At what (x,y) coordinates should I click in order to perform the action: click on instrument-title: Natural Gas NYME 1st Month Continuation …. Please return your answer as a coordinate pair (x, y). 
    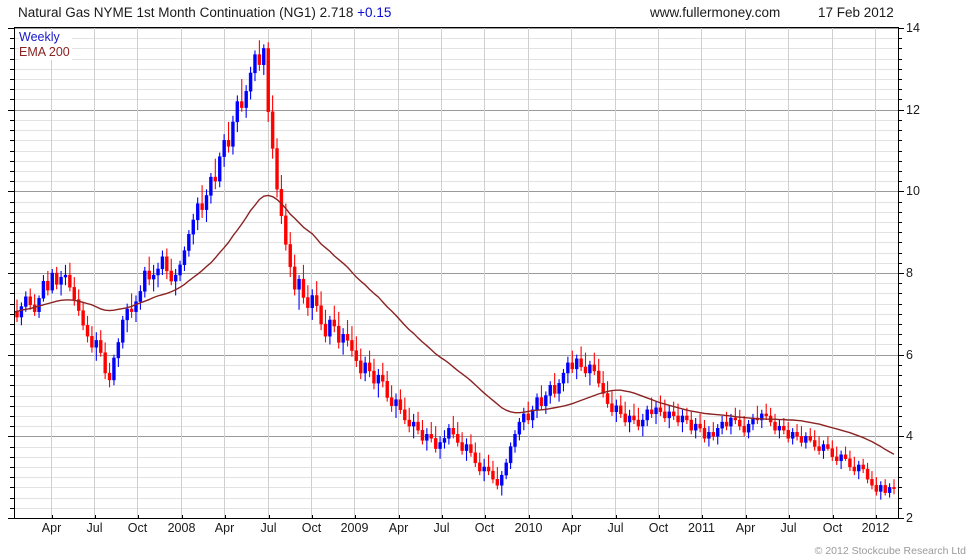
    Looking at the image, I should click on (186, 12).